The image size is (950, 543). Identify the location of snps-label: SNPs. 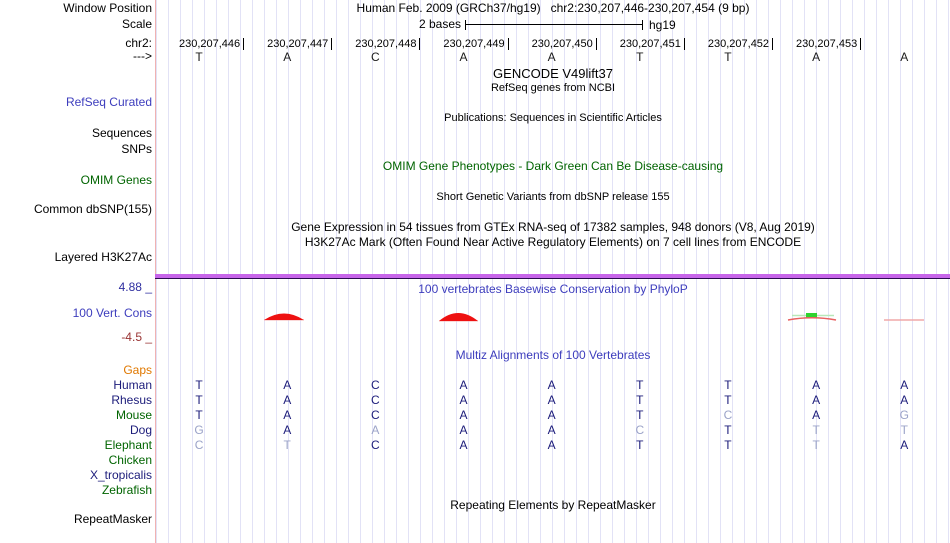
(136, 149).